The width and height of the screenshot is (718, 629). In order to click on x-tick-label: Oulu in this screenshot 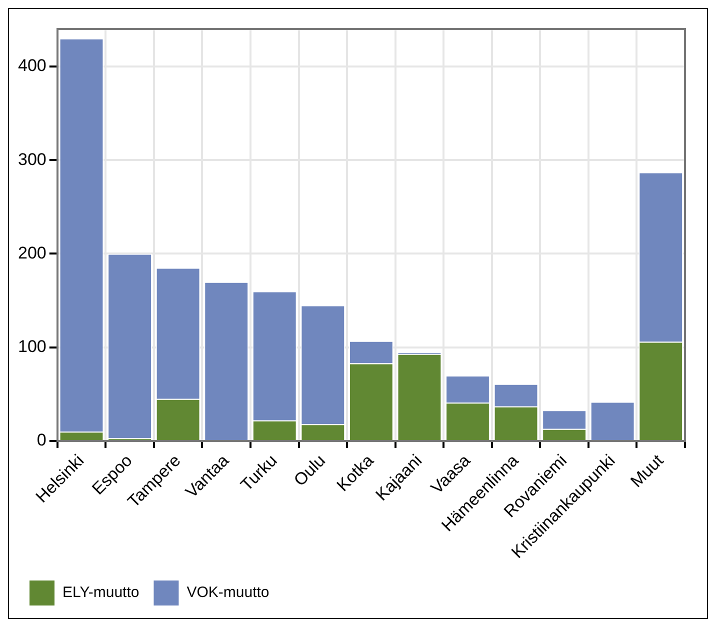, I will do `click(310, 470)`.